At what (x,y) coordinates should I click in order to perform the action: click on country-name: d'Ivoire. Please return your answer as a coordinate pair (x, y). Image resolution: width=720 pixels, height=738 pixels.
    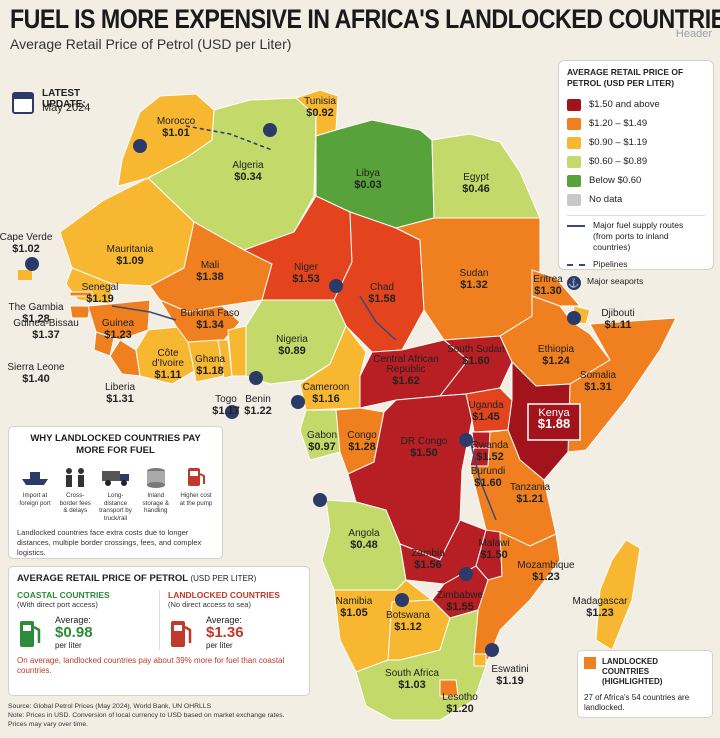
    Looking at the image, I should click on (168, 363).